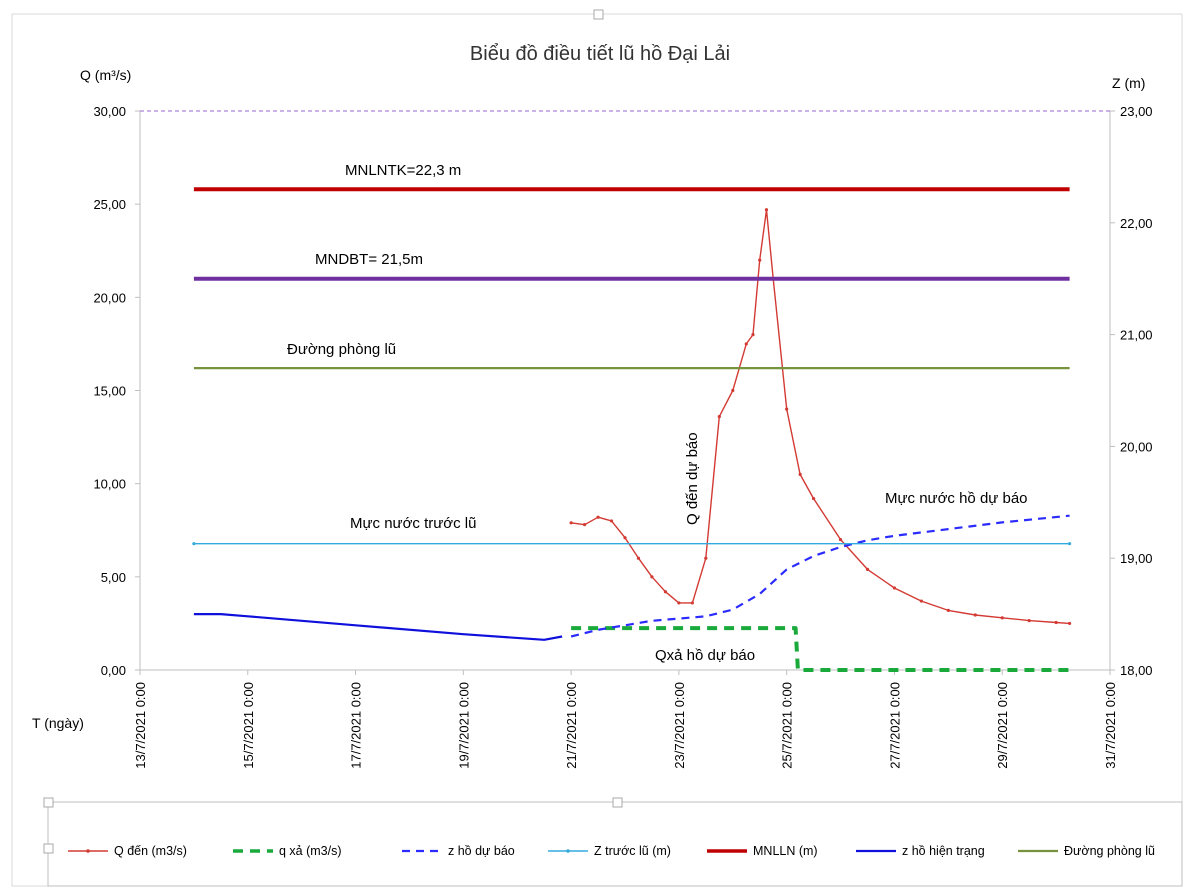 Image resolution: width=1186 pixels, height=892 pixels. Describe the element at coordinates (48, 802) in the screenshot. I see `legend-handle-tl` at that location.